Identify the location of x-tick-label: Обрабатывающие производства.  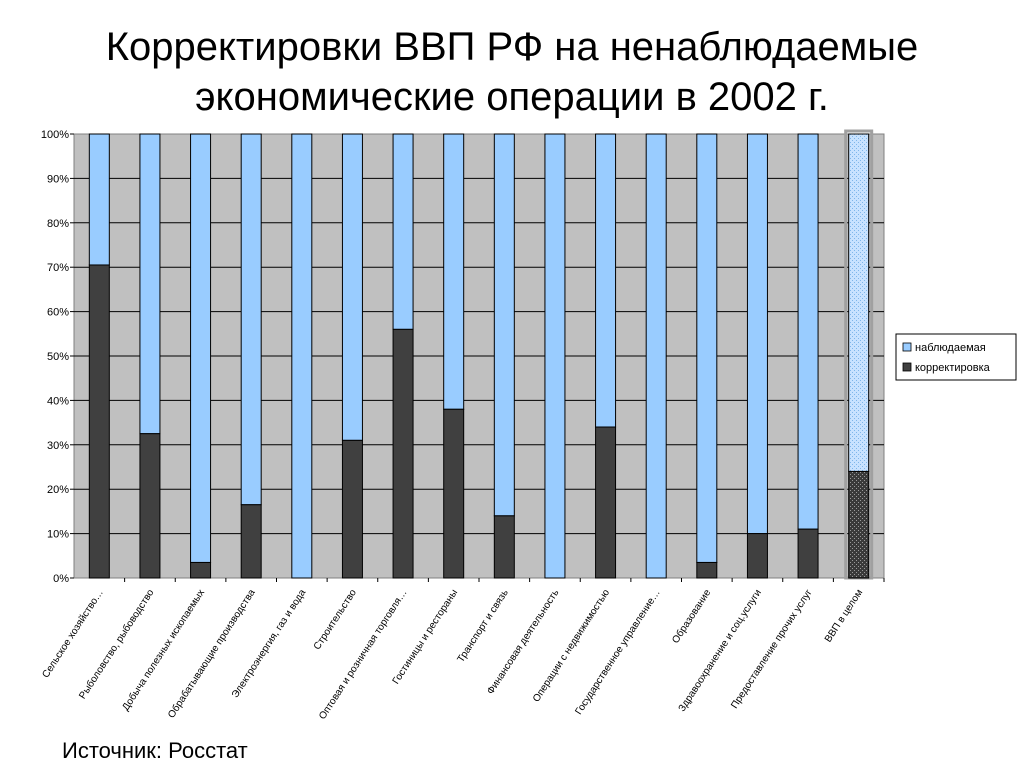
(211, 654).